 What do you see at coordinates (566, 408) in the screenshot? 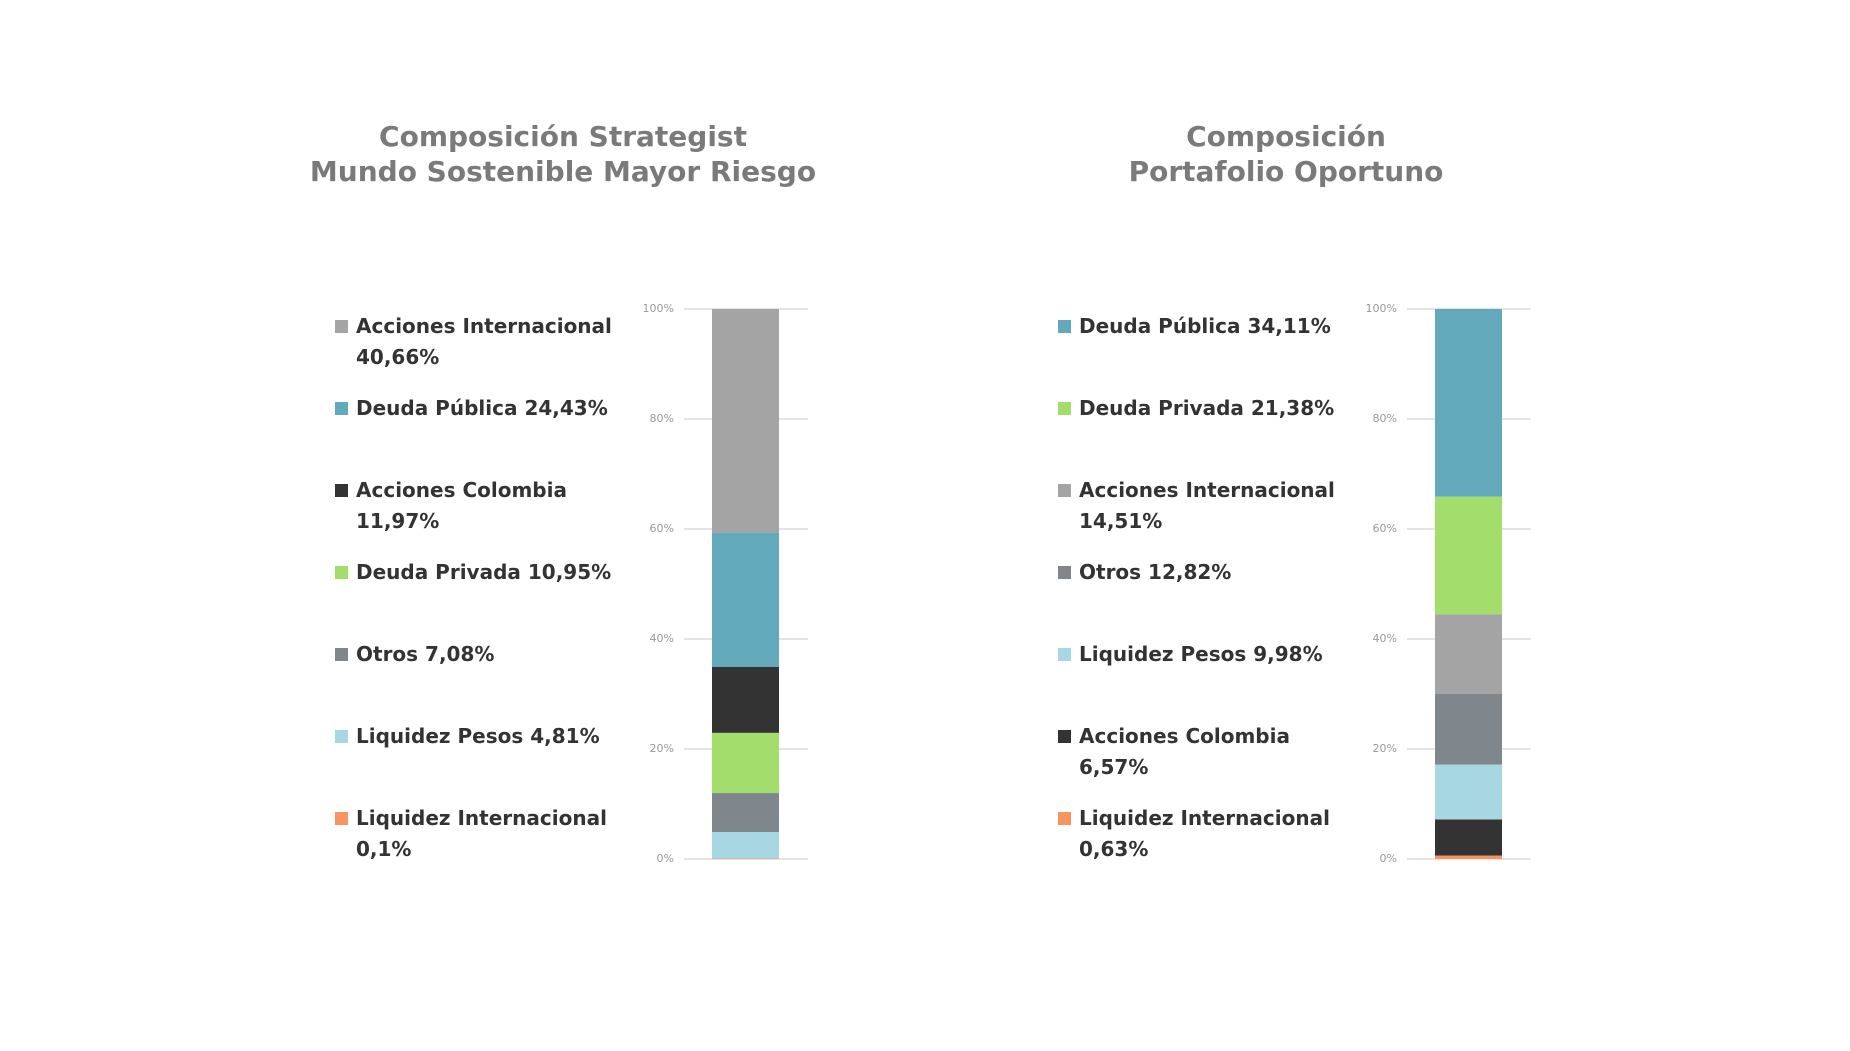
I see `legend-value: 24,43%` at bounding box center [566, 408].